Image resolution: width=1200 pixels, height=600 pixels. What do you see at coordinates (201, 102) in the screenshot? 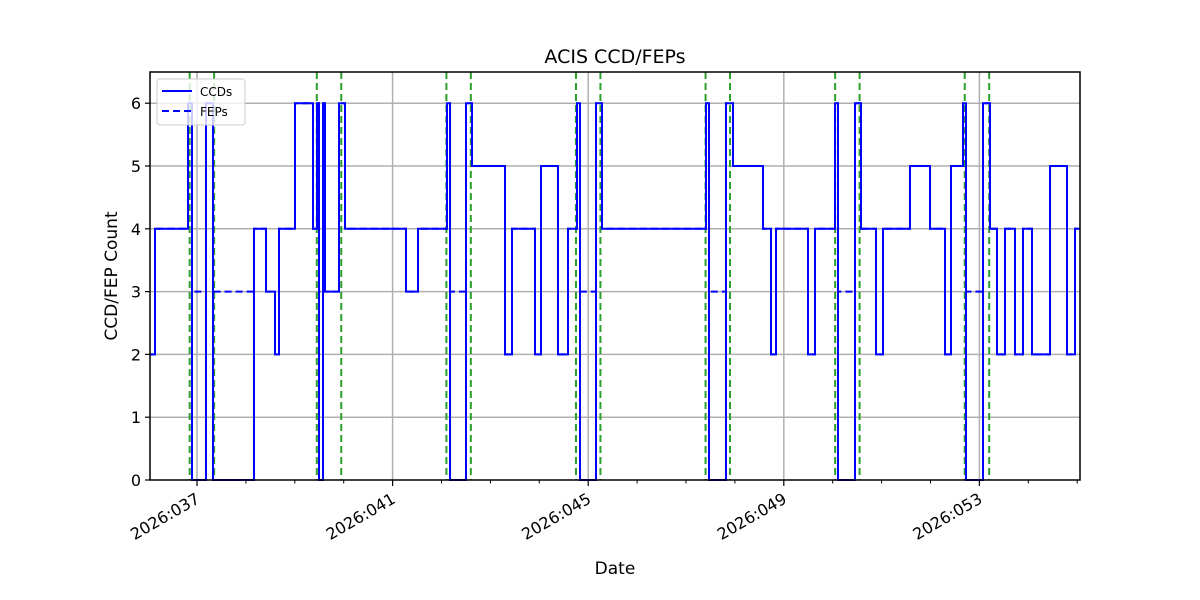
I see `legend: CCDs FEPs` at bounding box center [201, 102].